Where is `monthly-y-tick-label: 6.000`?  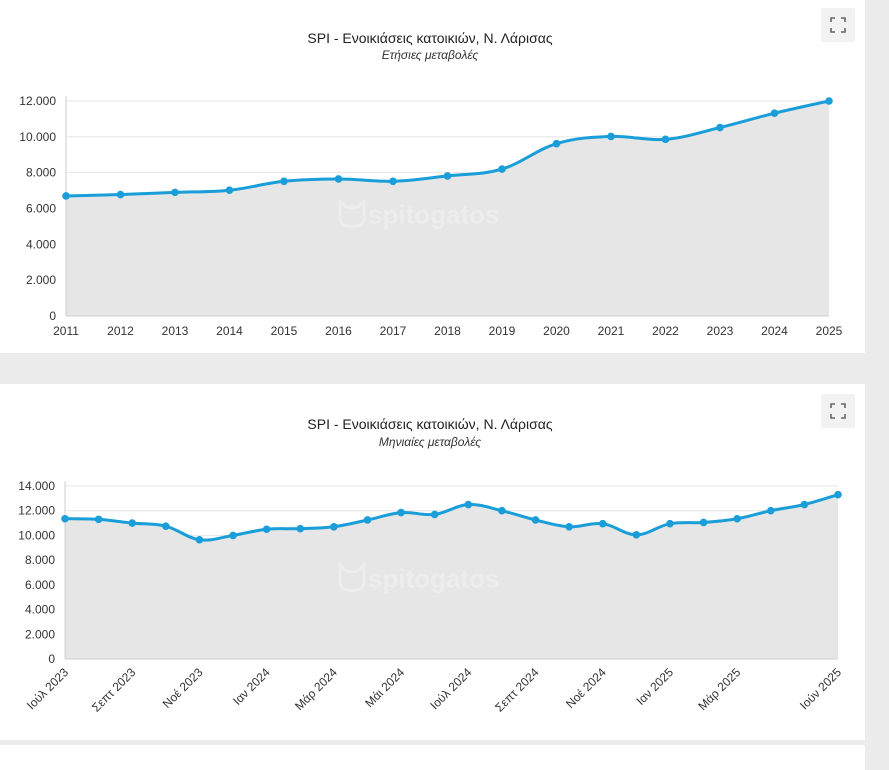
monthly-y-tick-label: 6.000 is located at coordinates (40, 585).